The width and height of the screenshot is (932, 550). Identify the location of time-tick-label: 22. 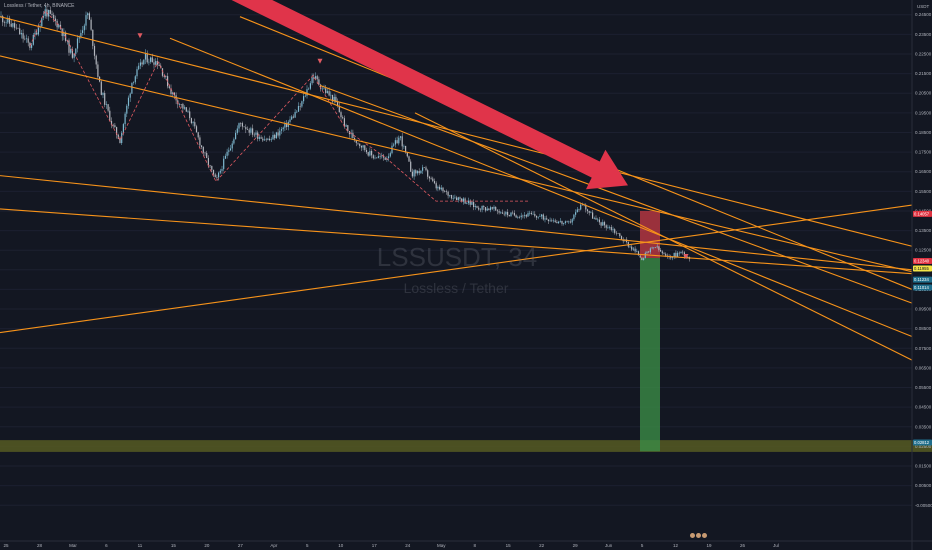
(542, 545).